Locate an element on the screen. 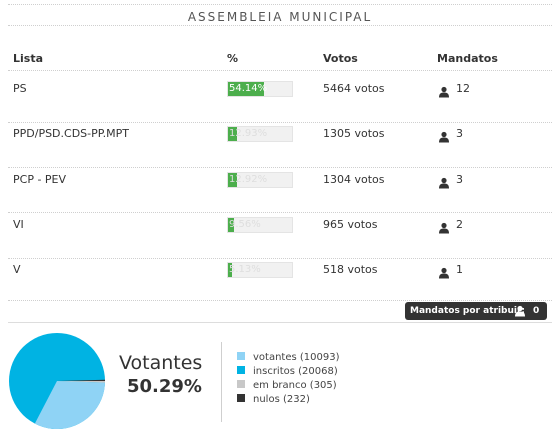  legend-item: nulos (232) is located at coordinates (273, 399).